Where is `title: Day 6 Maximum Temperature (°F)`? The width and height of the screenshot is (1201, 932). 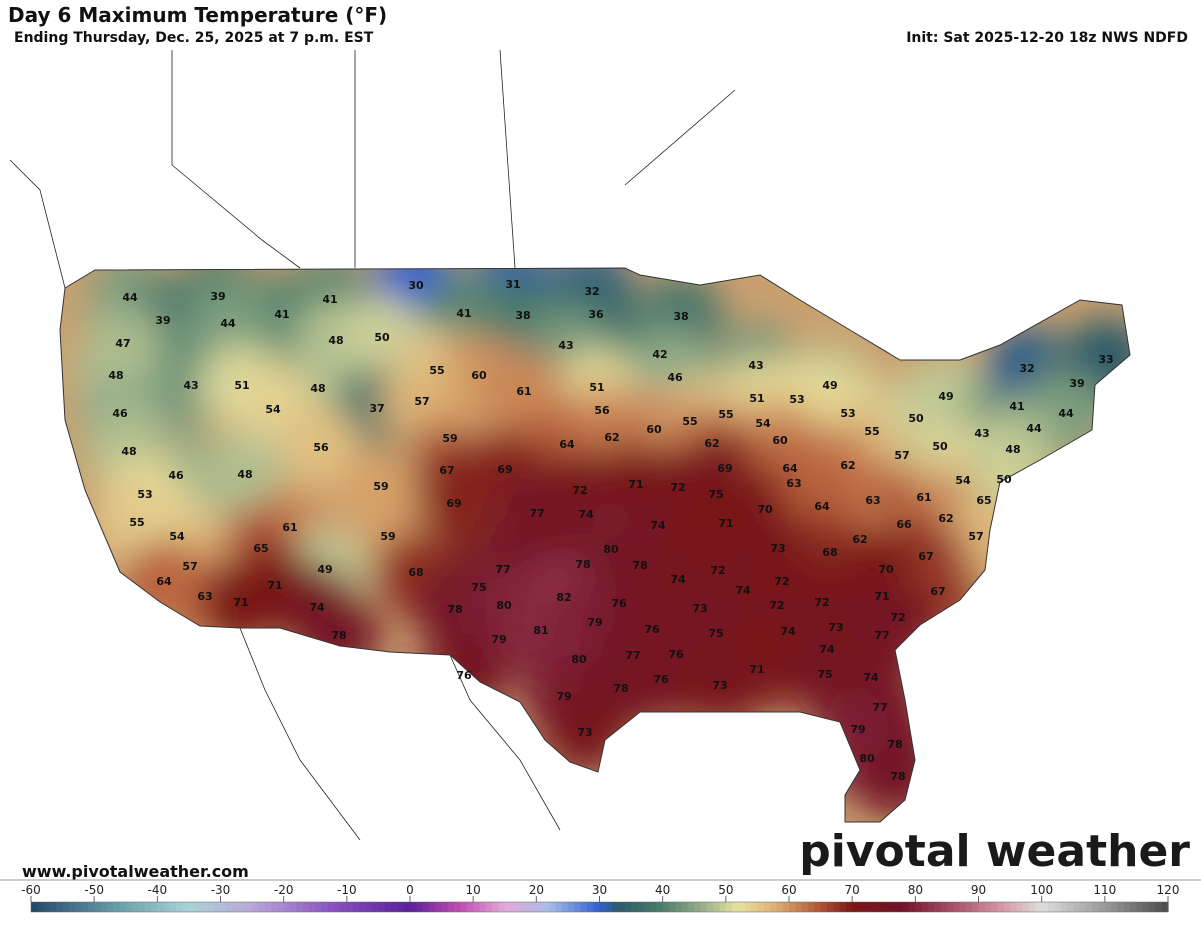 title: Day 6 Maximum Temperature (°F) is located at coordinates (197, 15).